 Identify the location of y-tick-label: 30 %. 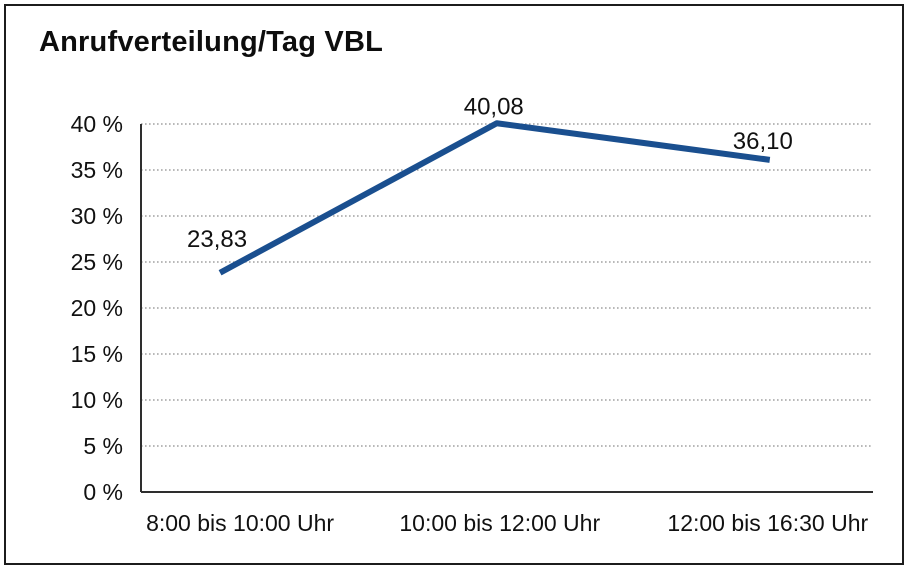
(97, 216).